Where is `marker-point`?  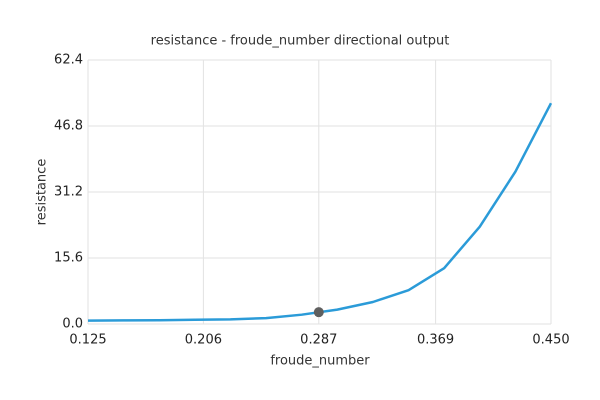 marker-point is located at coordinates (318, 312).